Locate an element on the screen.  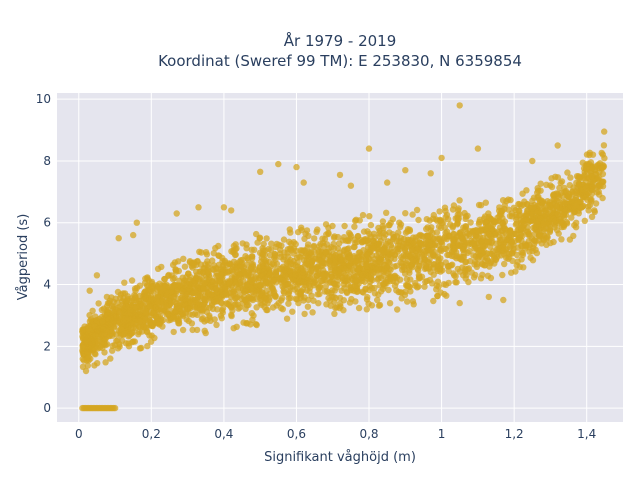
x-tick-label: 1 is located at coordinates (442, 434).